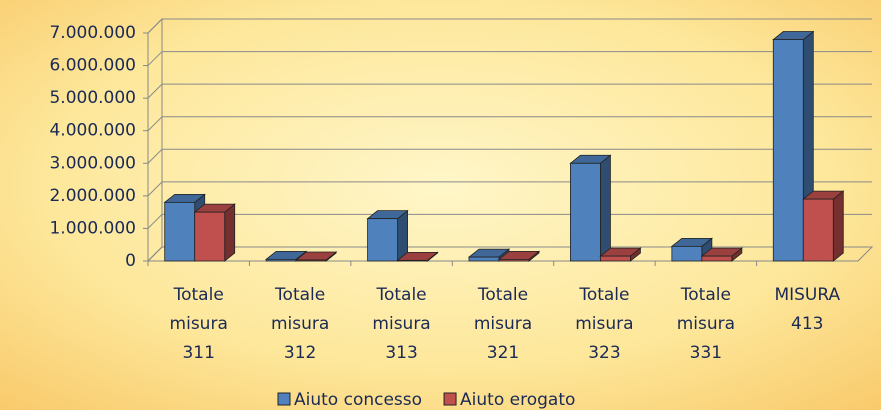  I want to click on x-tick-label: Totale misura 311, so click(199, 324).